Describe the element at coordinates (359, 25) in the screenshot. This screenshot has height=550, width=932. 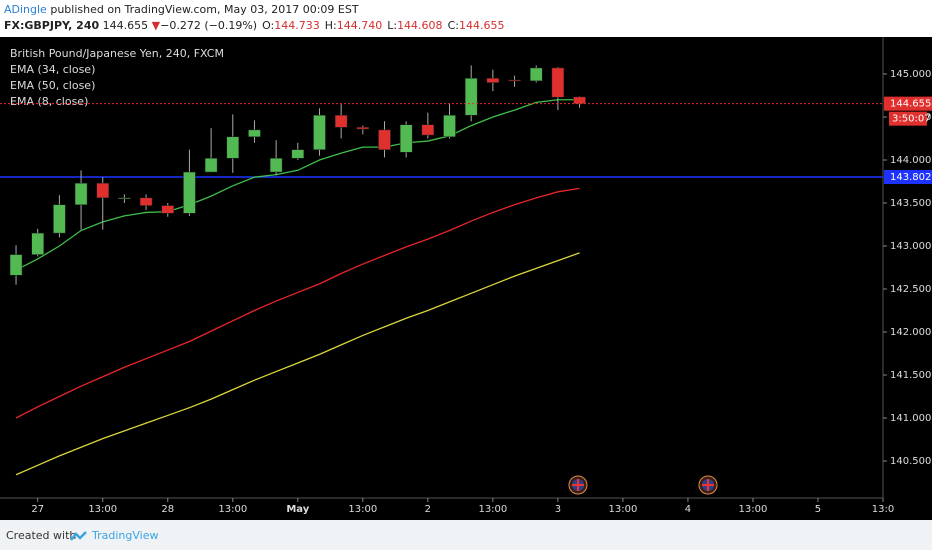
I see `ohlc-value: 144.740` at that location.